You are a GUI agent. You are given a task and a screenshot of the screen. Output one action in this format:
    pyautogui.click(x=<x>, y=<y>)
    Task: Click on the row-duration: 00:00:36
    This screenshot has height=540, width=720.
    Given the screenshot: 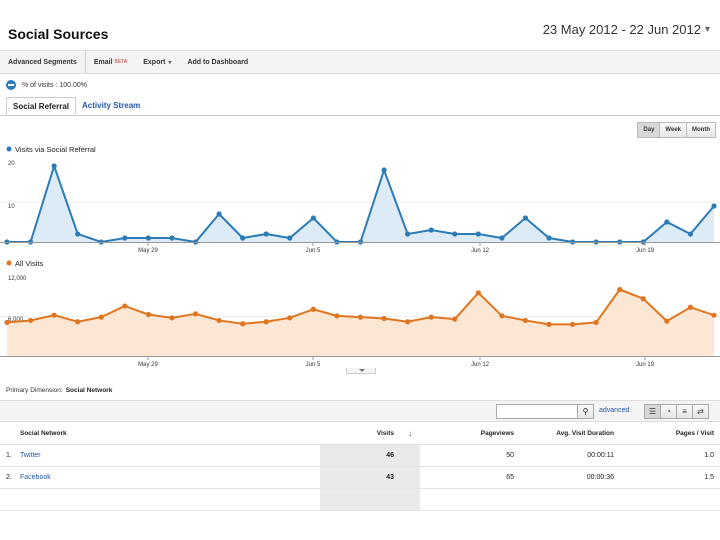 What is the action you would take?
    pyautogui.click(x=570, y=477)
    